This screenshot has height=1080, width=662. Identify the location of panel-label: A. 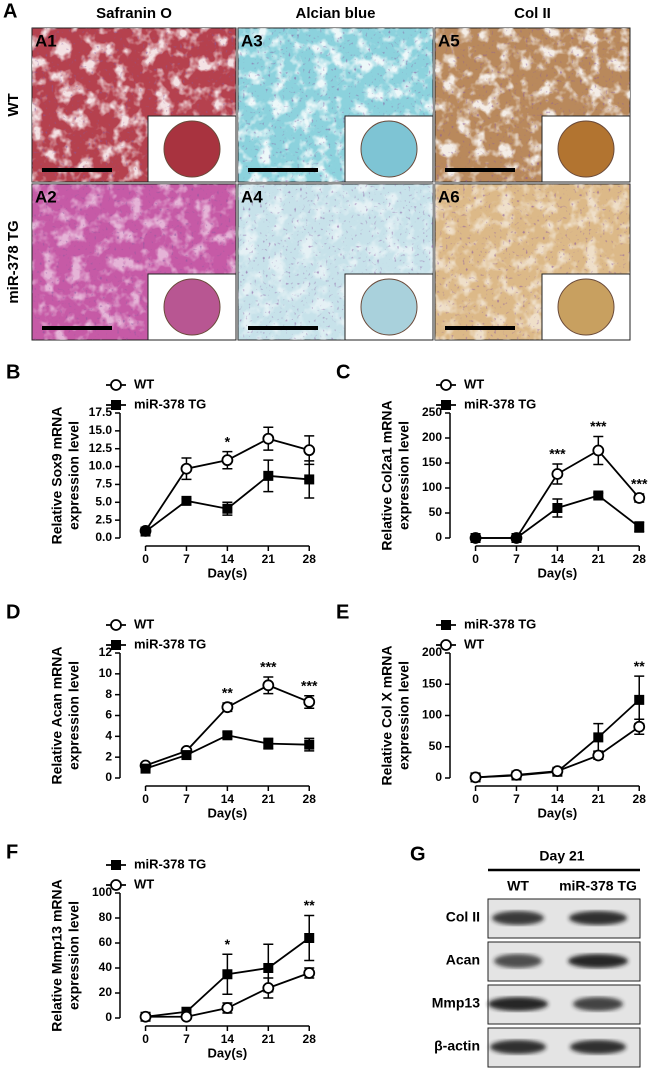
(10, 11).